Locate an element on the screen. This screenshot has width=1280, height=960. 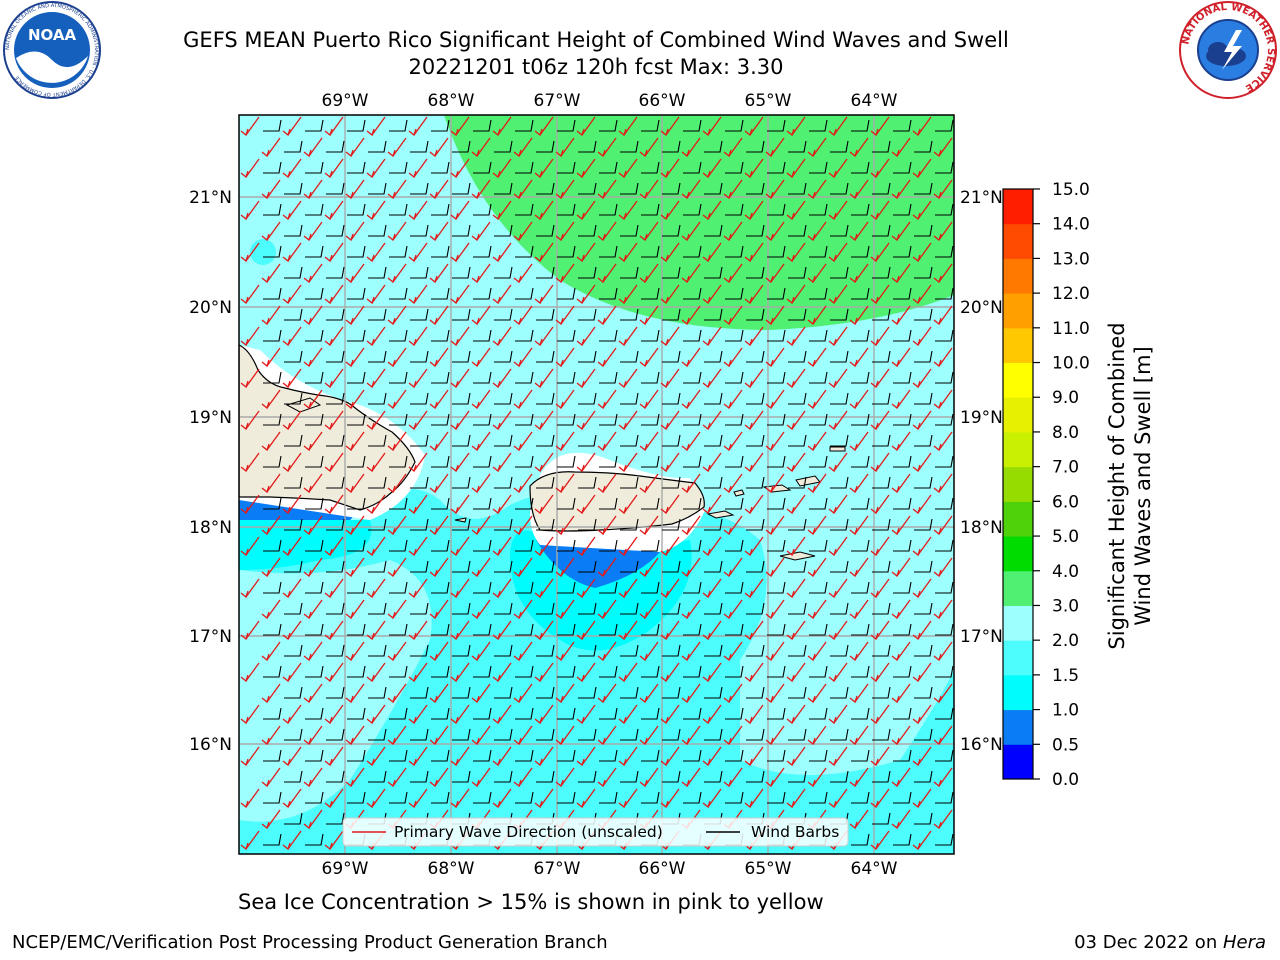
wave-height-1-1-5-field is located at coordinates (305, 545).